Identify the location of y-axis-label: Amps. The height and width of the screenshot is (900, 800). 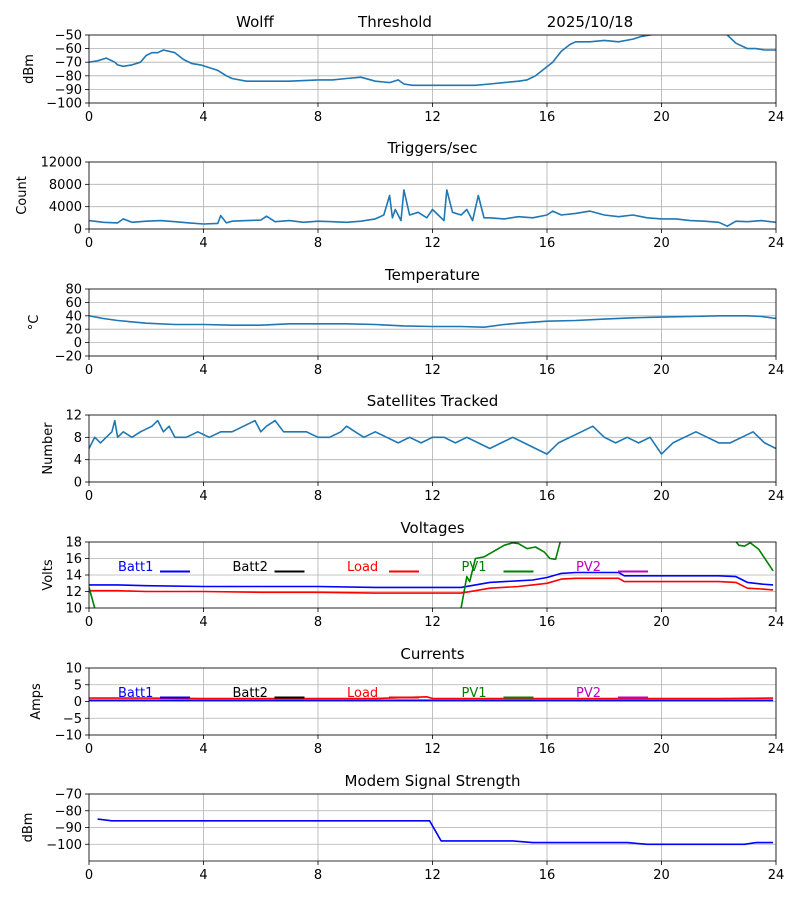
(36, 701).